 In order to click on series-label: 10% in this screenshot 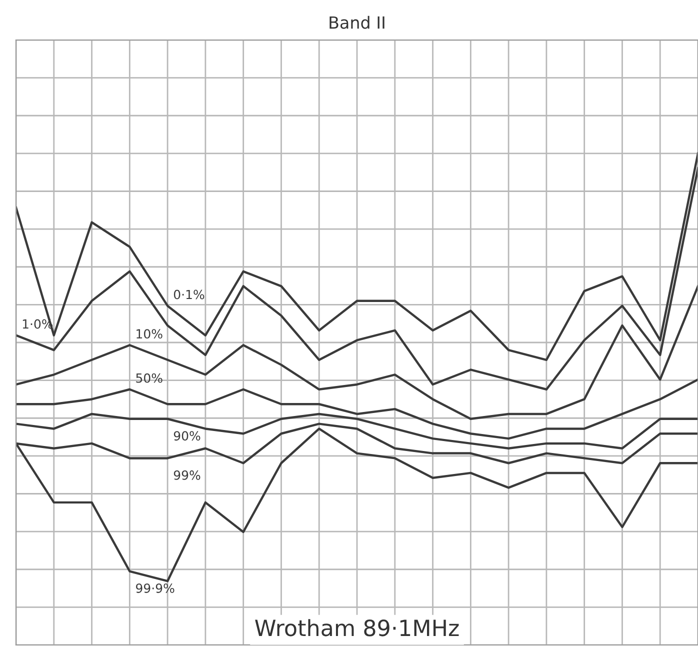, I will do `click(149, 334)`.